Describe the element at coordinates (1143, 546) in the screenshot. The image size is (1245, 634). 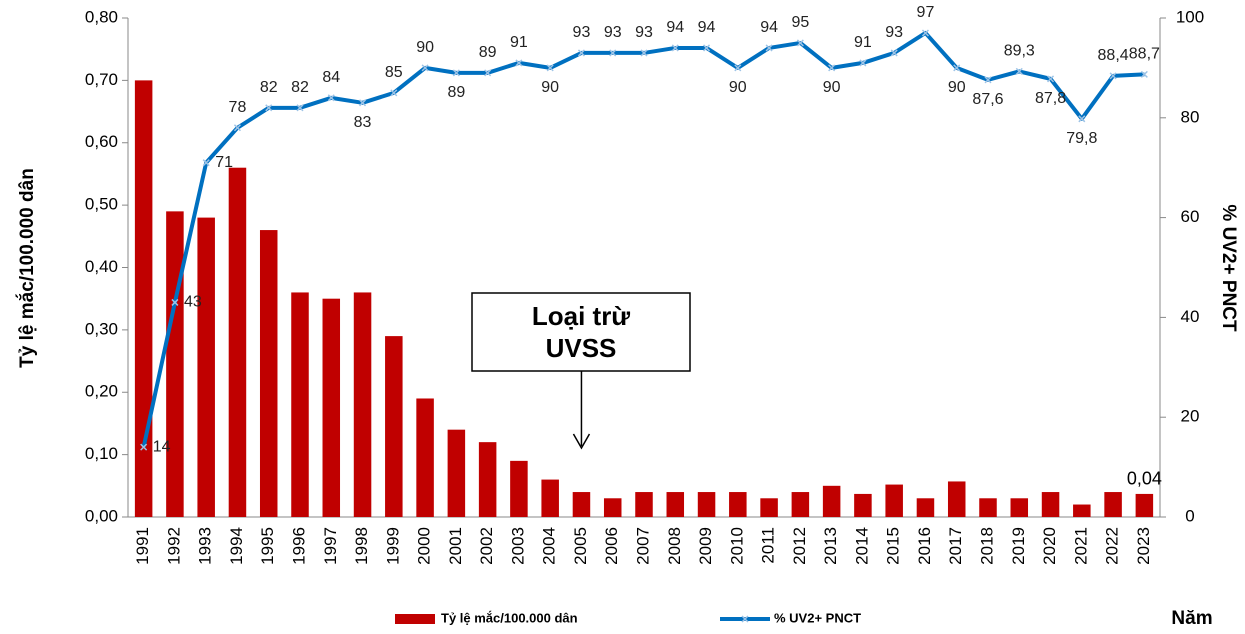
I see `x-tick-label: 2023` at that location.